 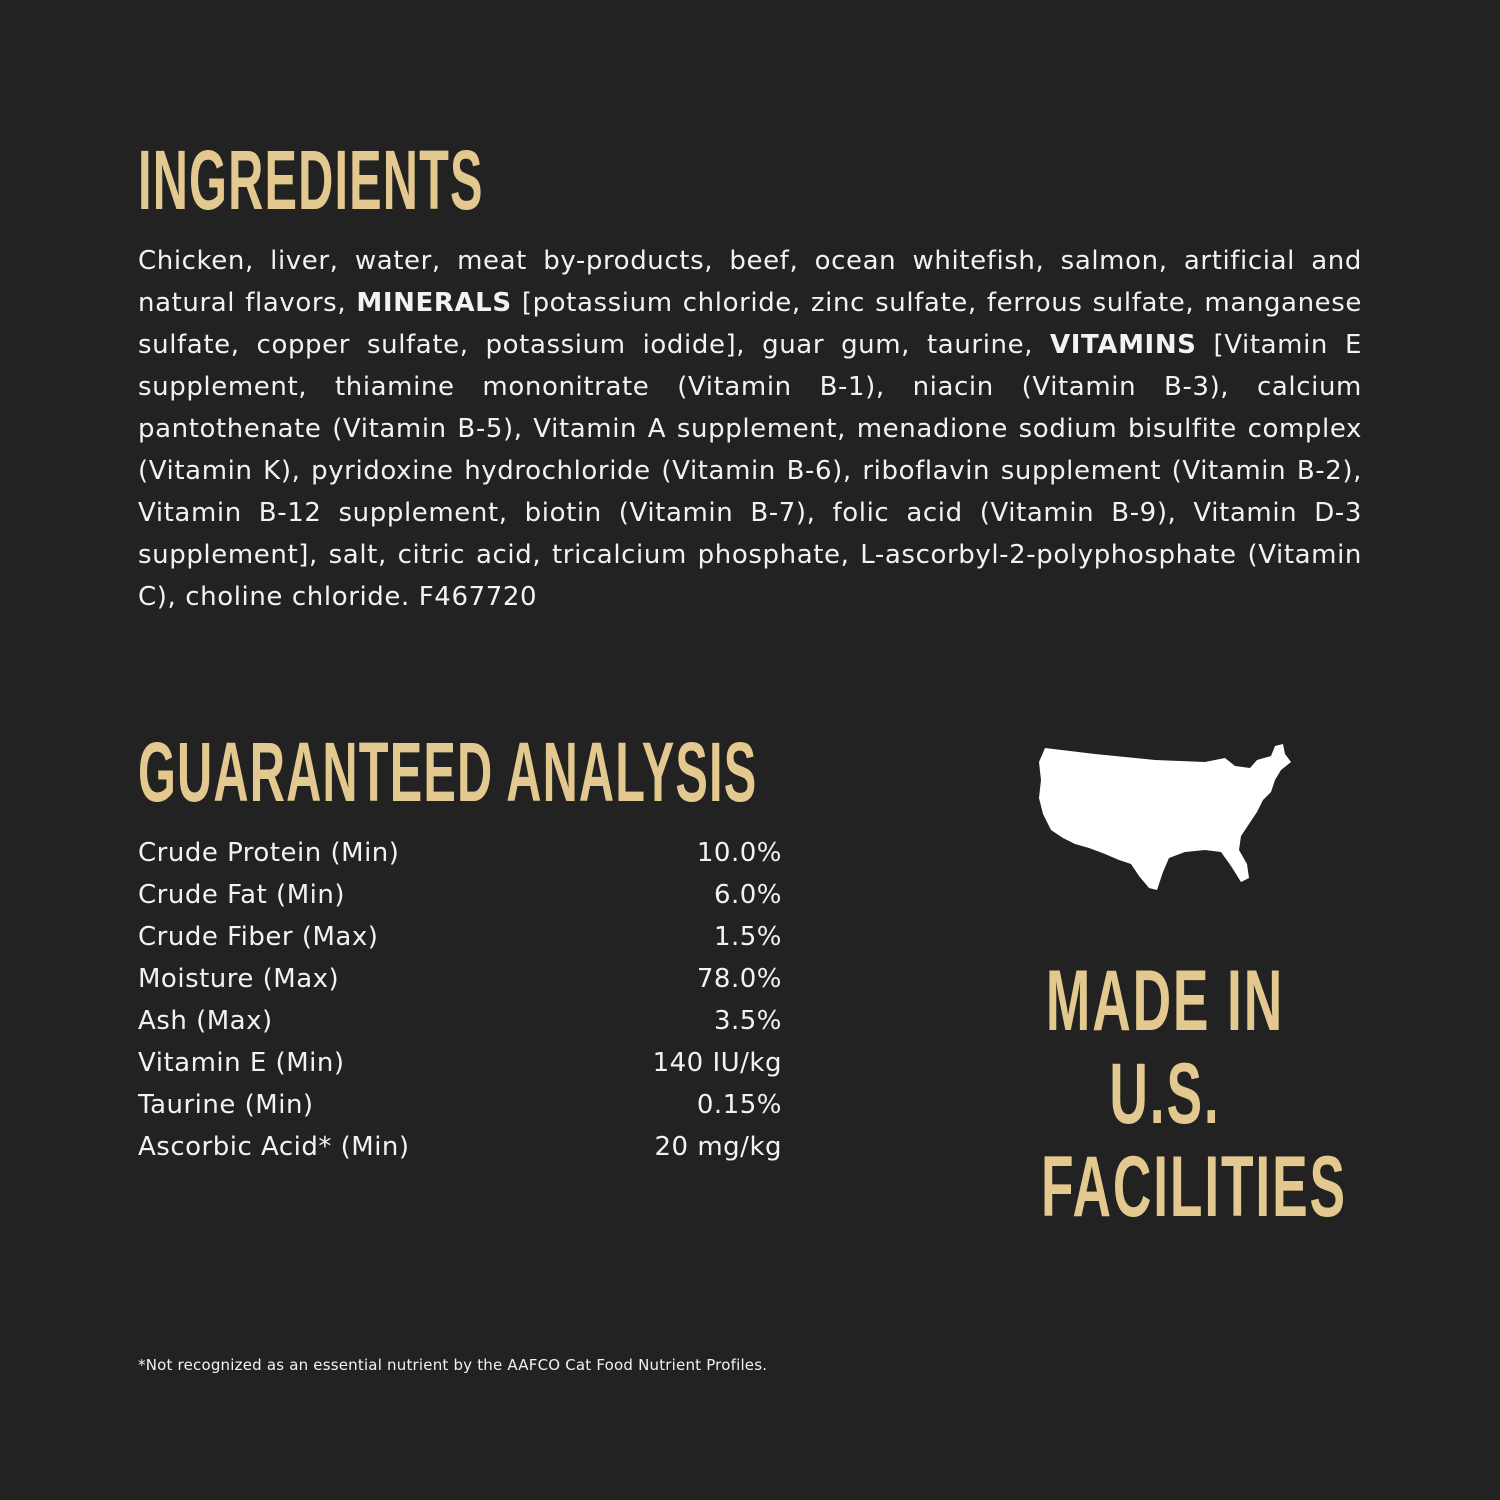 I want to click on analysis-row: Crude Fat (Min) 6.0%, so click(x=460, y=895).